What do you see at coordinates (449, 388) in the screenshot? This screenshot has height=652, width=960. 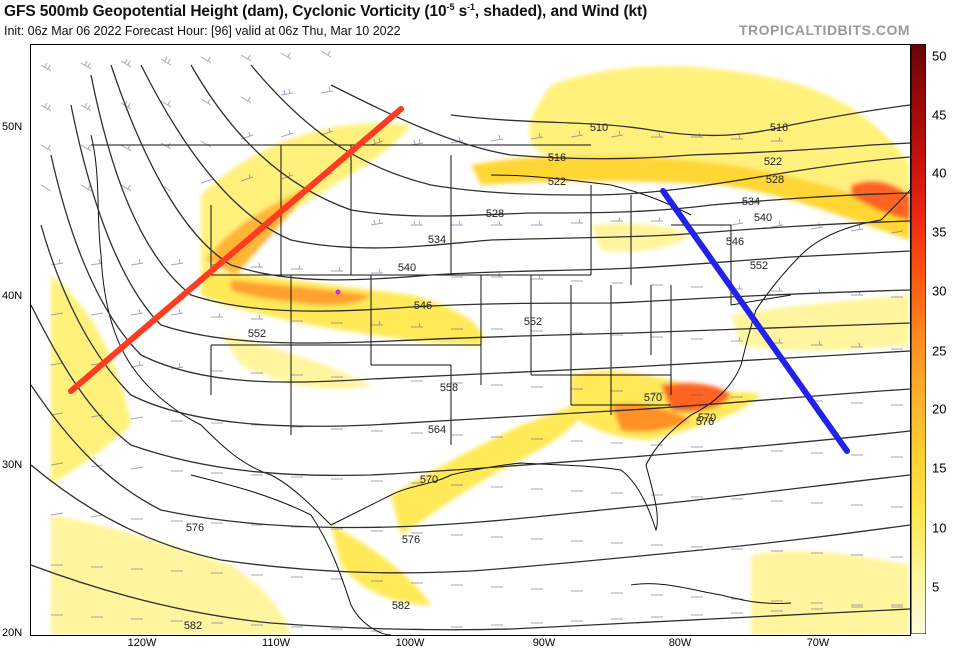 I see `contour-label: 558` at bounding box center [449, 388].